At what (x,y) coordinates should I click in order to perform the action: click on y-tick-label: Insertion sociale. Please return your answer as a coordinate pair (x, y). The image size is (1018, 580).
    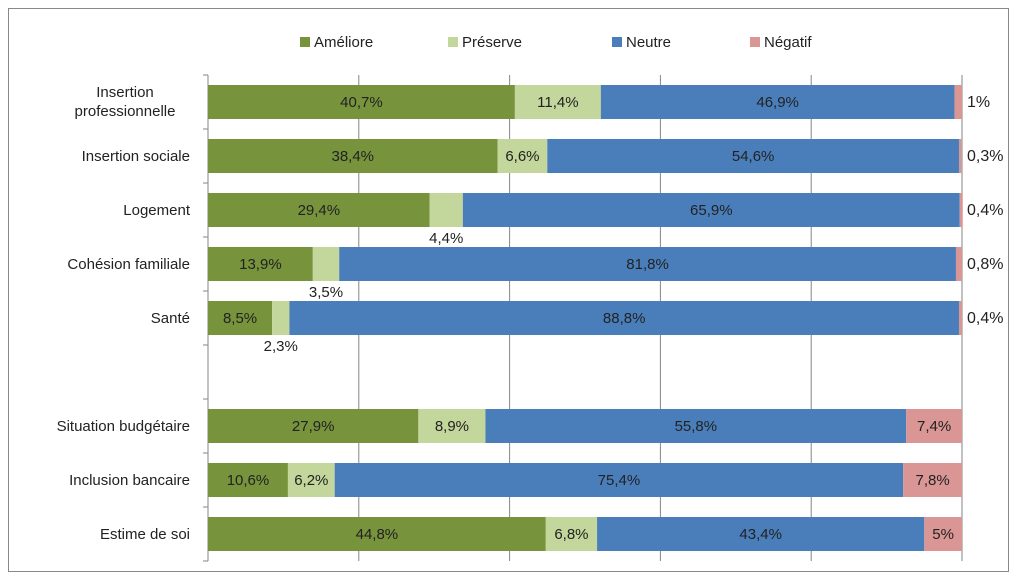
    Looking at the image, I should click on (135, 156).